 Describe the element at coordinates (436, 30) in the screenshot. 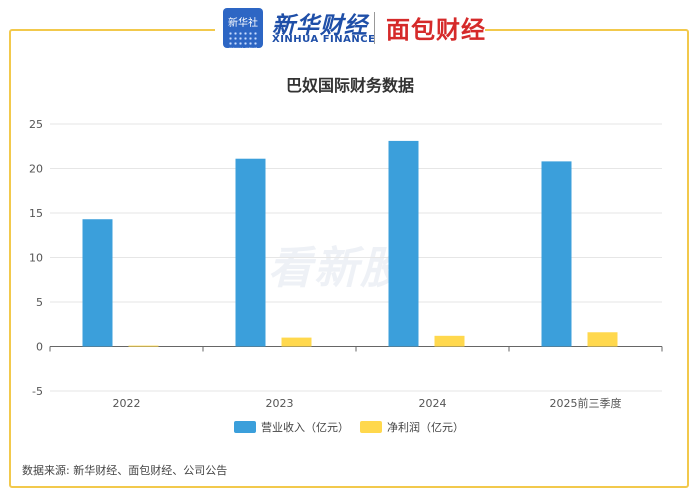

I see `partner-brand: 面包财经` at that location.